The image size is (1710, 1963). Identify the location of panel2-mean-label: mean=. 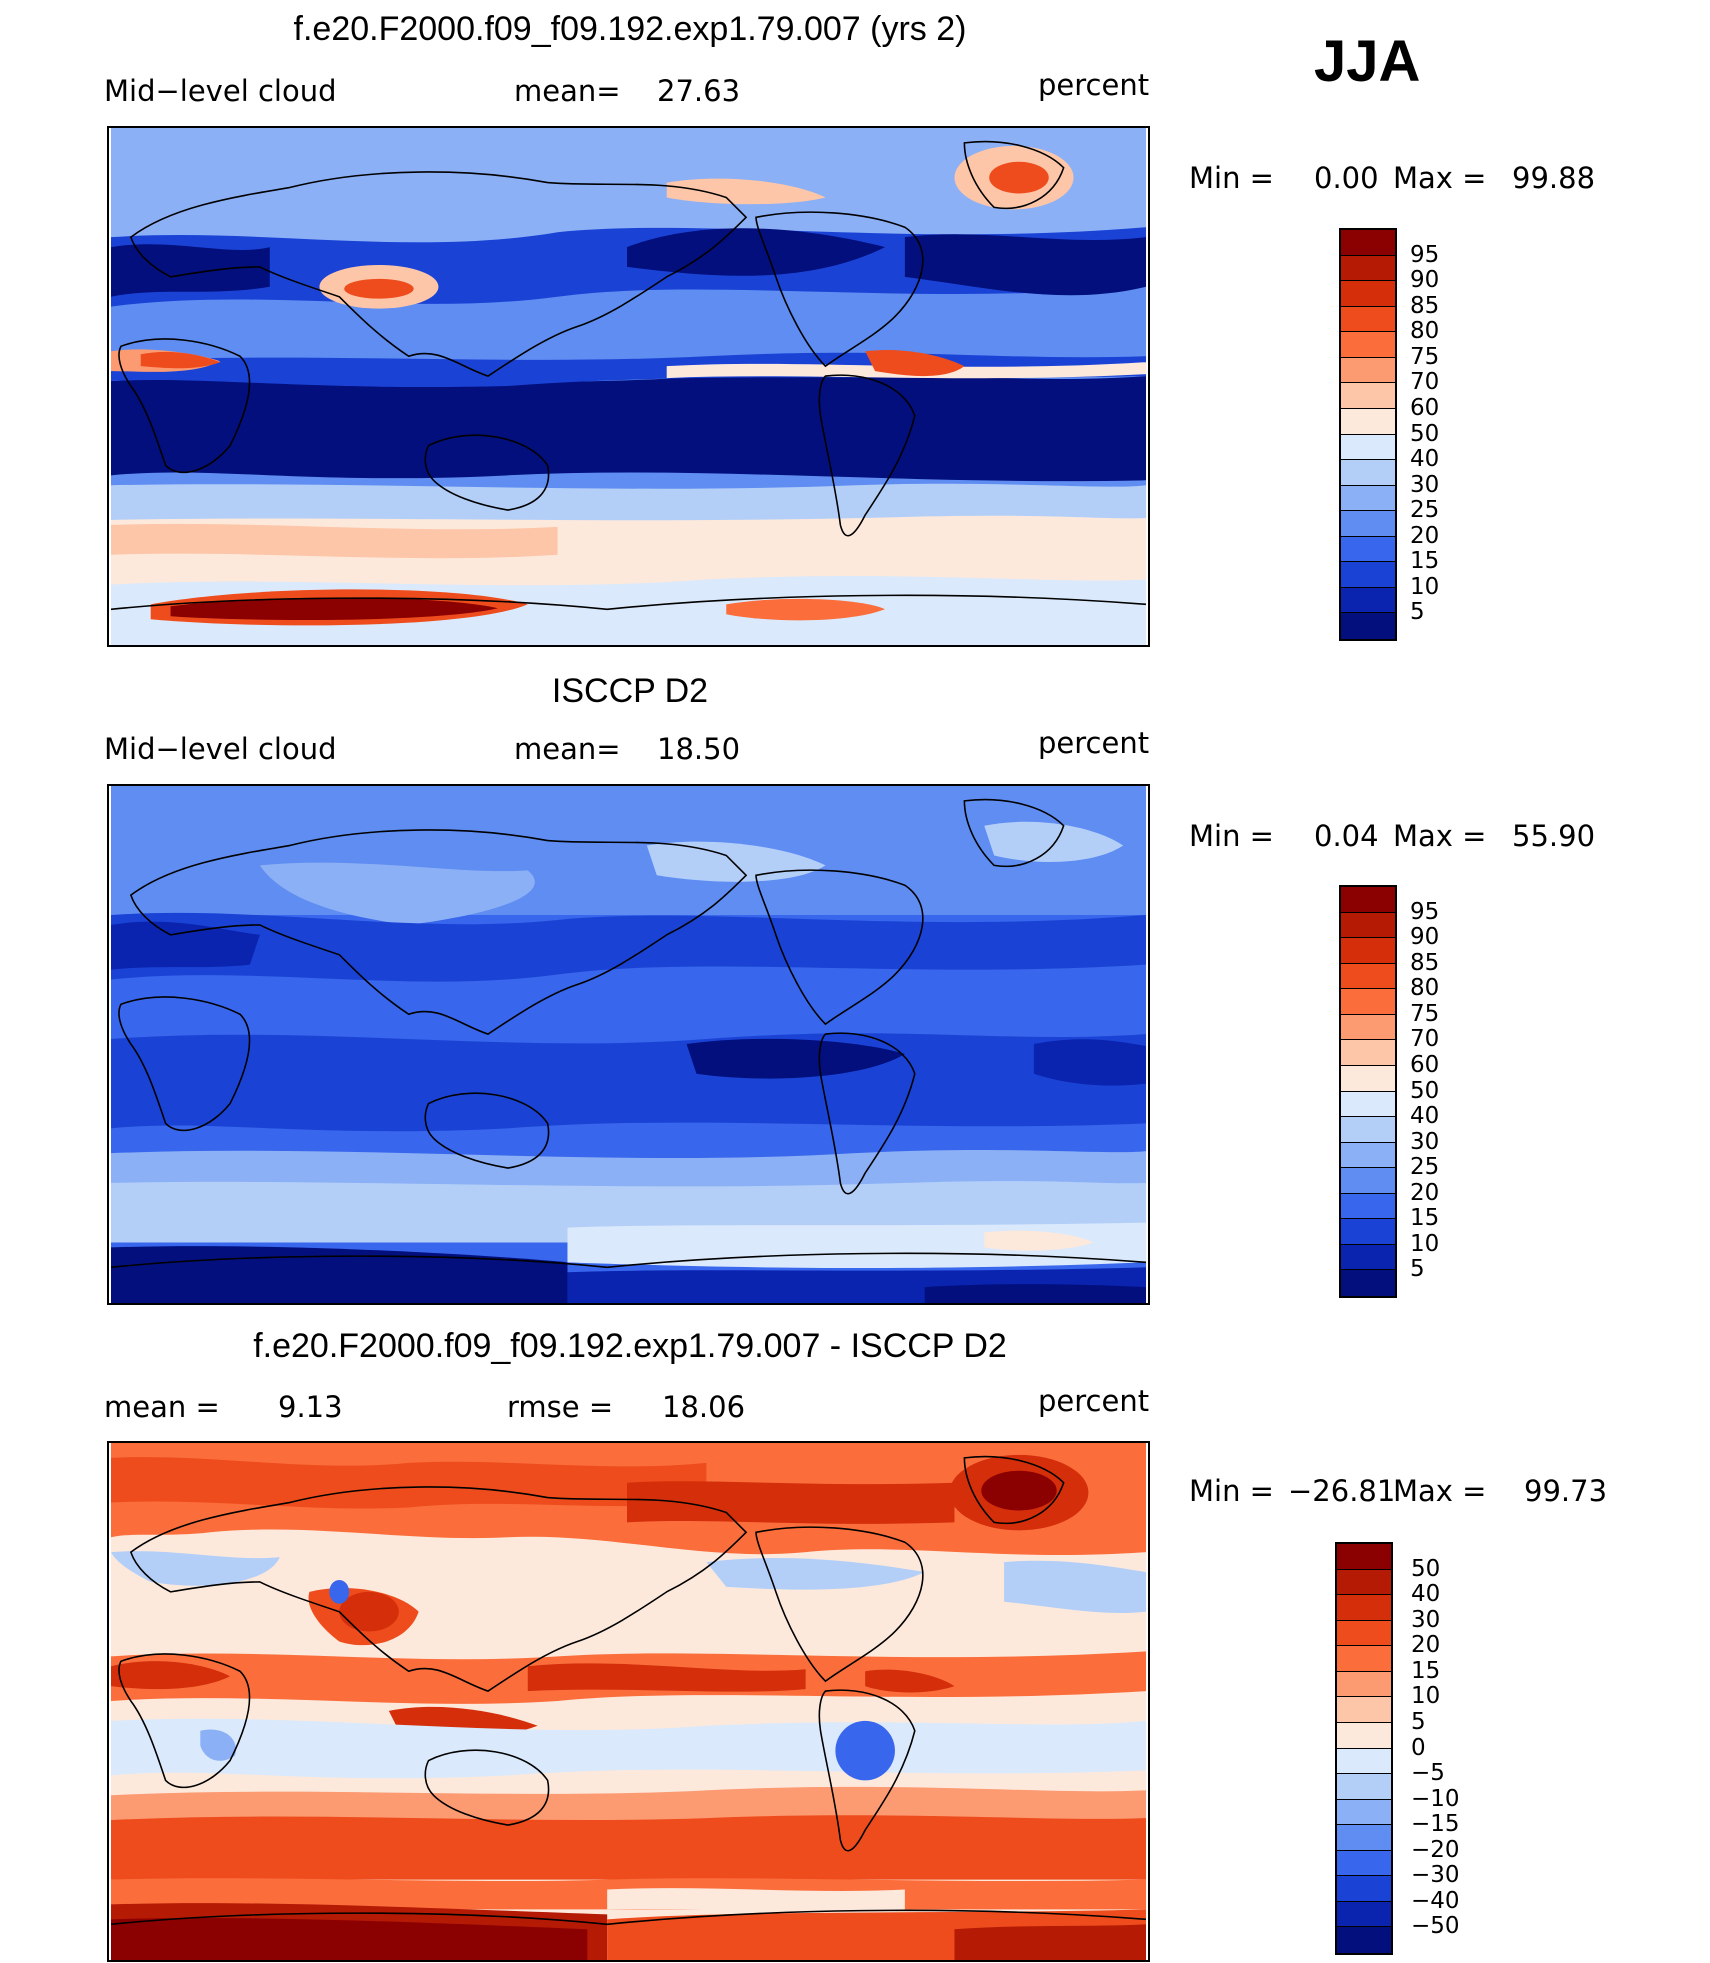
(567, 749).